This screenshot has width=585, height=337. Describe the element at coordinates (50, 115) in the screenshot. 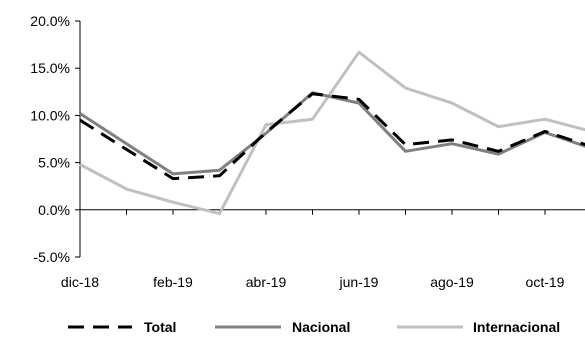

I see `y-tick-label: 10.0%` at that location.